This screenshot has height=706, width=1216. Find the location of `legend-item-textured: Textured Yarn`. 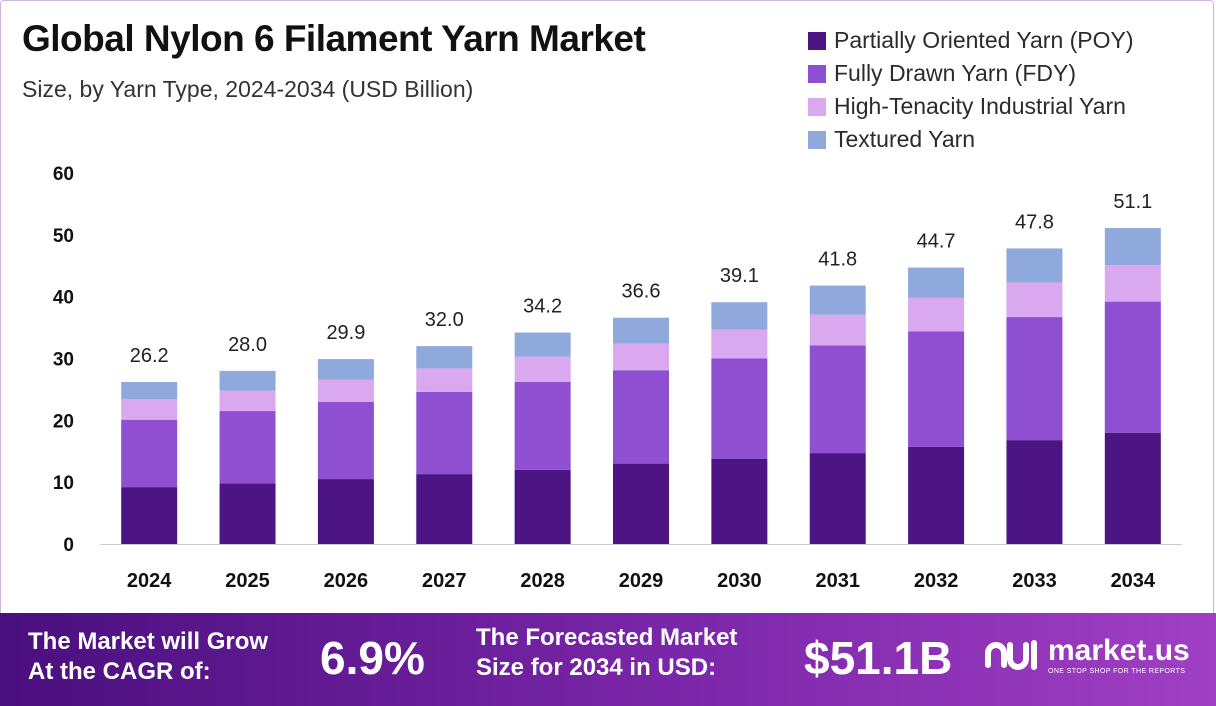

legend-item-textured: Textured Yarn is located at coordinates (971, 139).